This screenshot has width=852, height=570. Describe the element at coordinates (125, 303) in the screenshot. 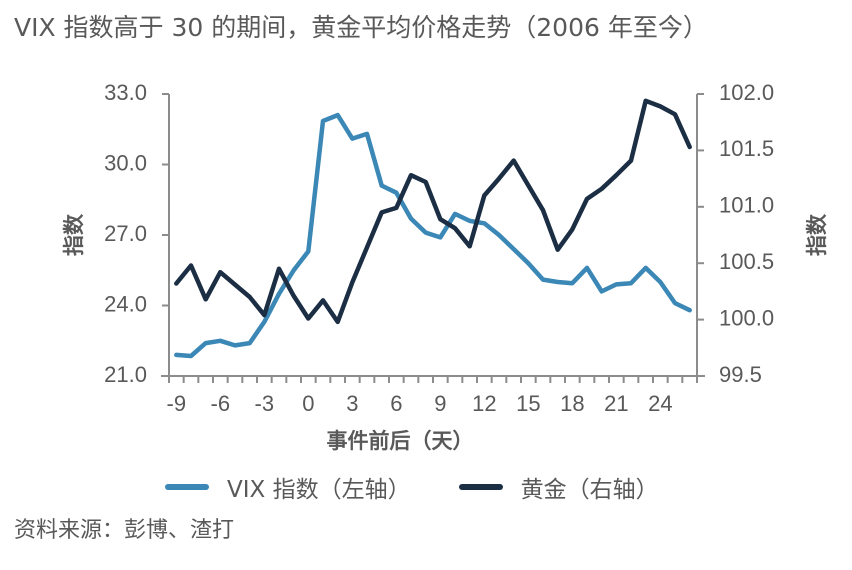

I see `y-tick-label-left: 24.0` at that location.